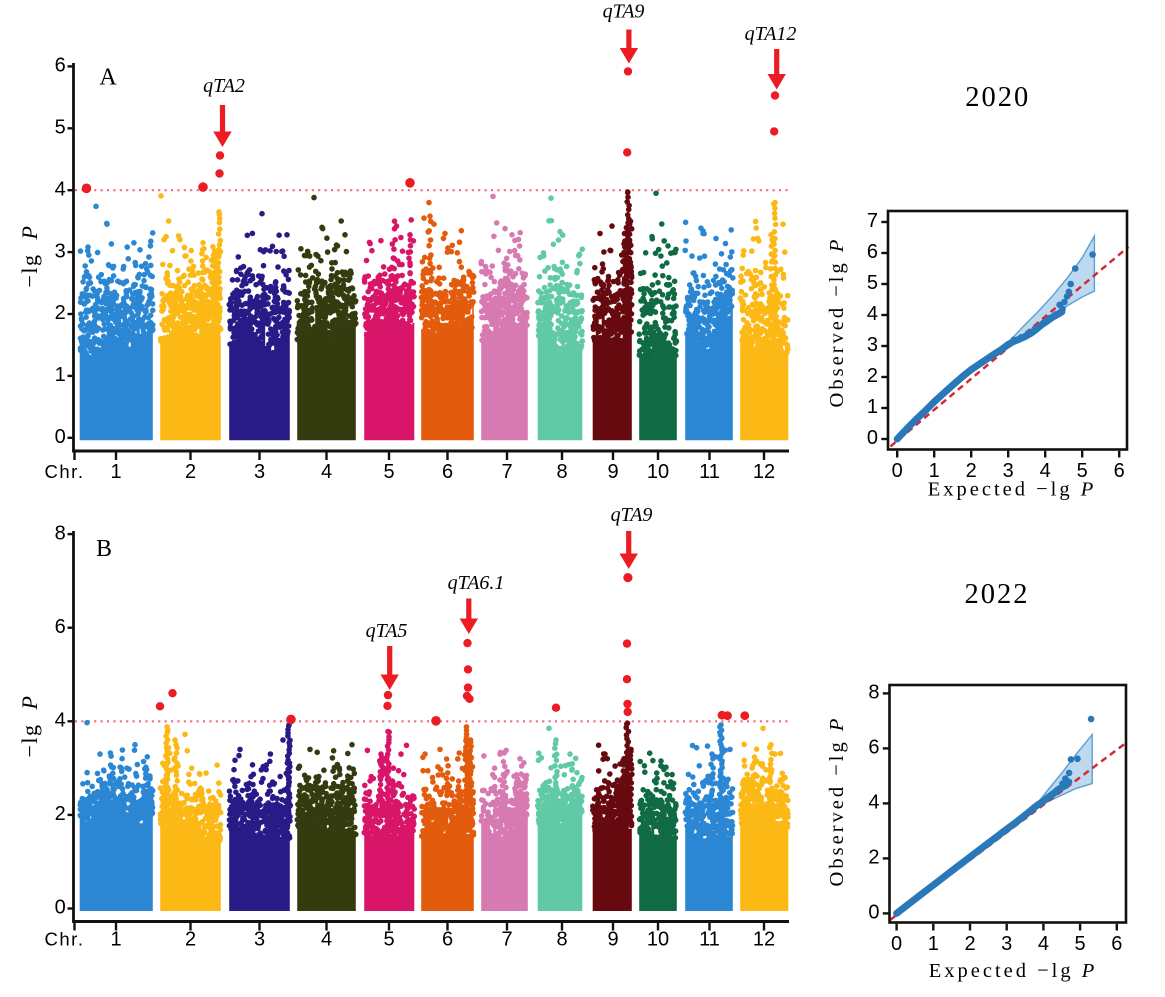 The width and height of the screenshot is (1165, 997). Describe the element at coordinates (997, 97) in the screenshot. I see `svg-text: 2020` at that location.